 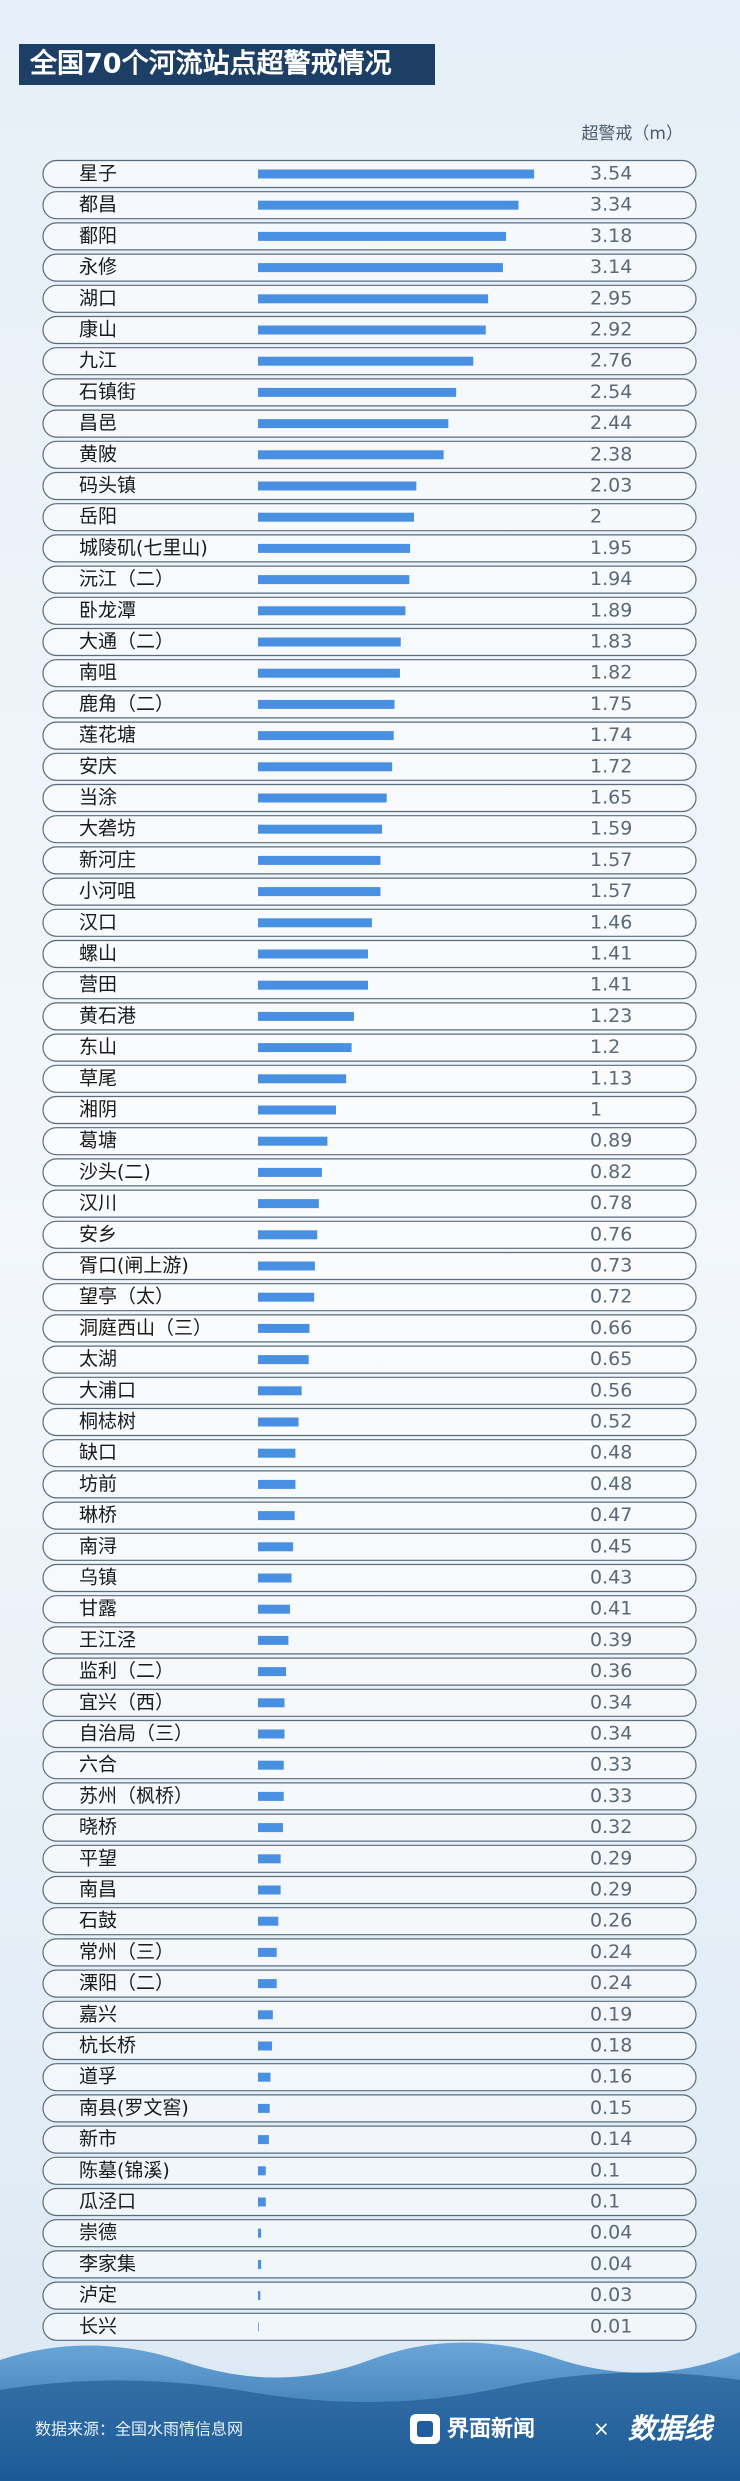 What do you see at coordinates (143, 548) in the screenshot?
I see `category-label: 城陵矶(七里山)` at bounding box center [143, 548].